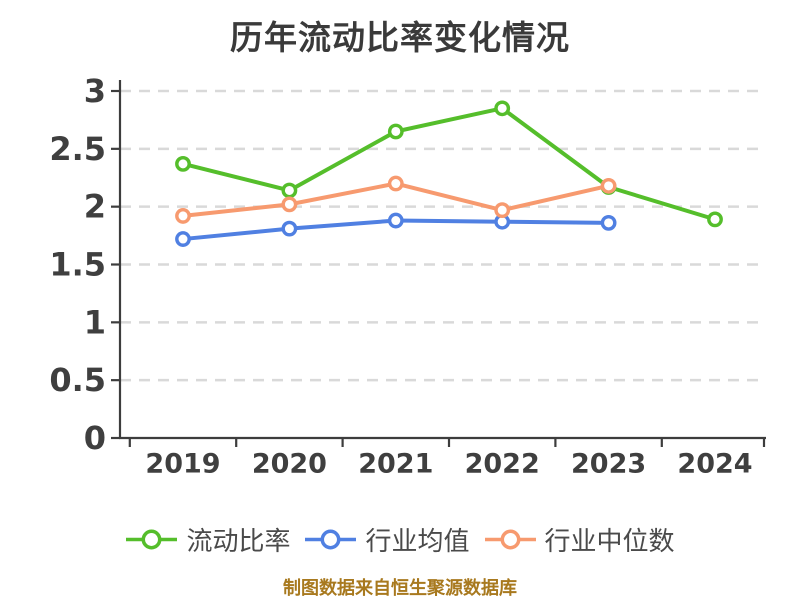  I want to click on y-tick-label: 0, so click(95, 438).